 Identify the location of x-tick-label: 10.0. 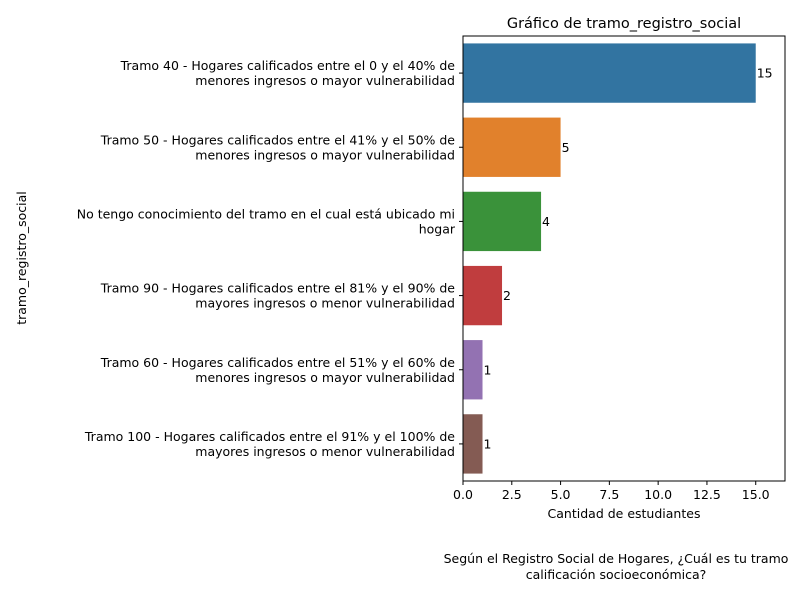
(658, 494).